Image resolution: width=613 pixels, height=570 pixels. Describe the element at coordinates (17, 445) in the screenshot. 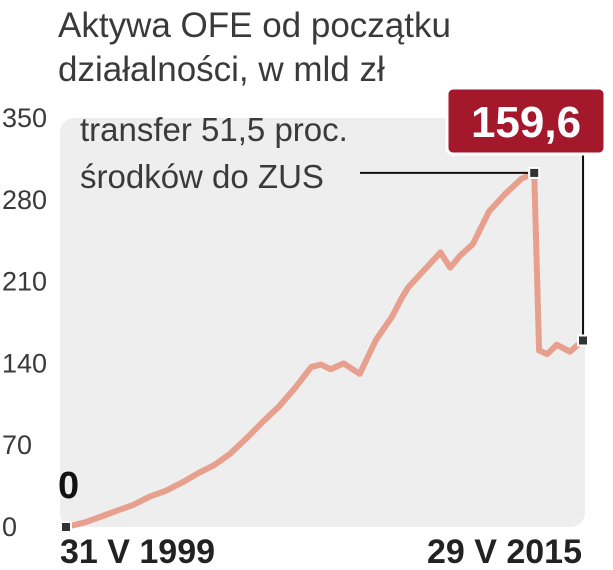

I see `y-tick-label: 70` at that location.